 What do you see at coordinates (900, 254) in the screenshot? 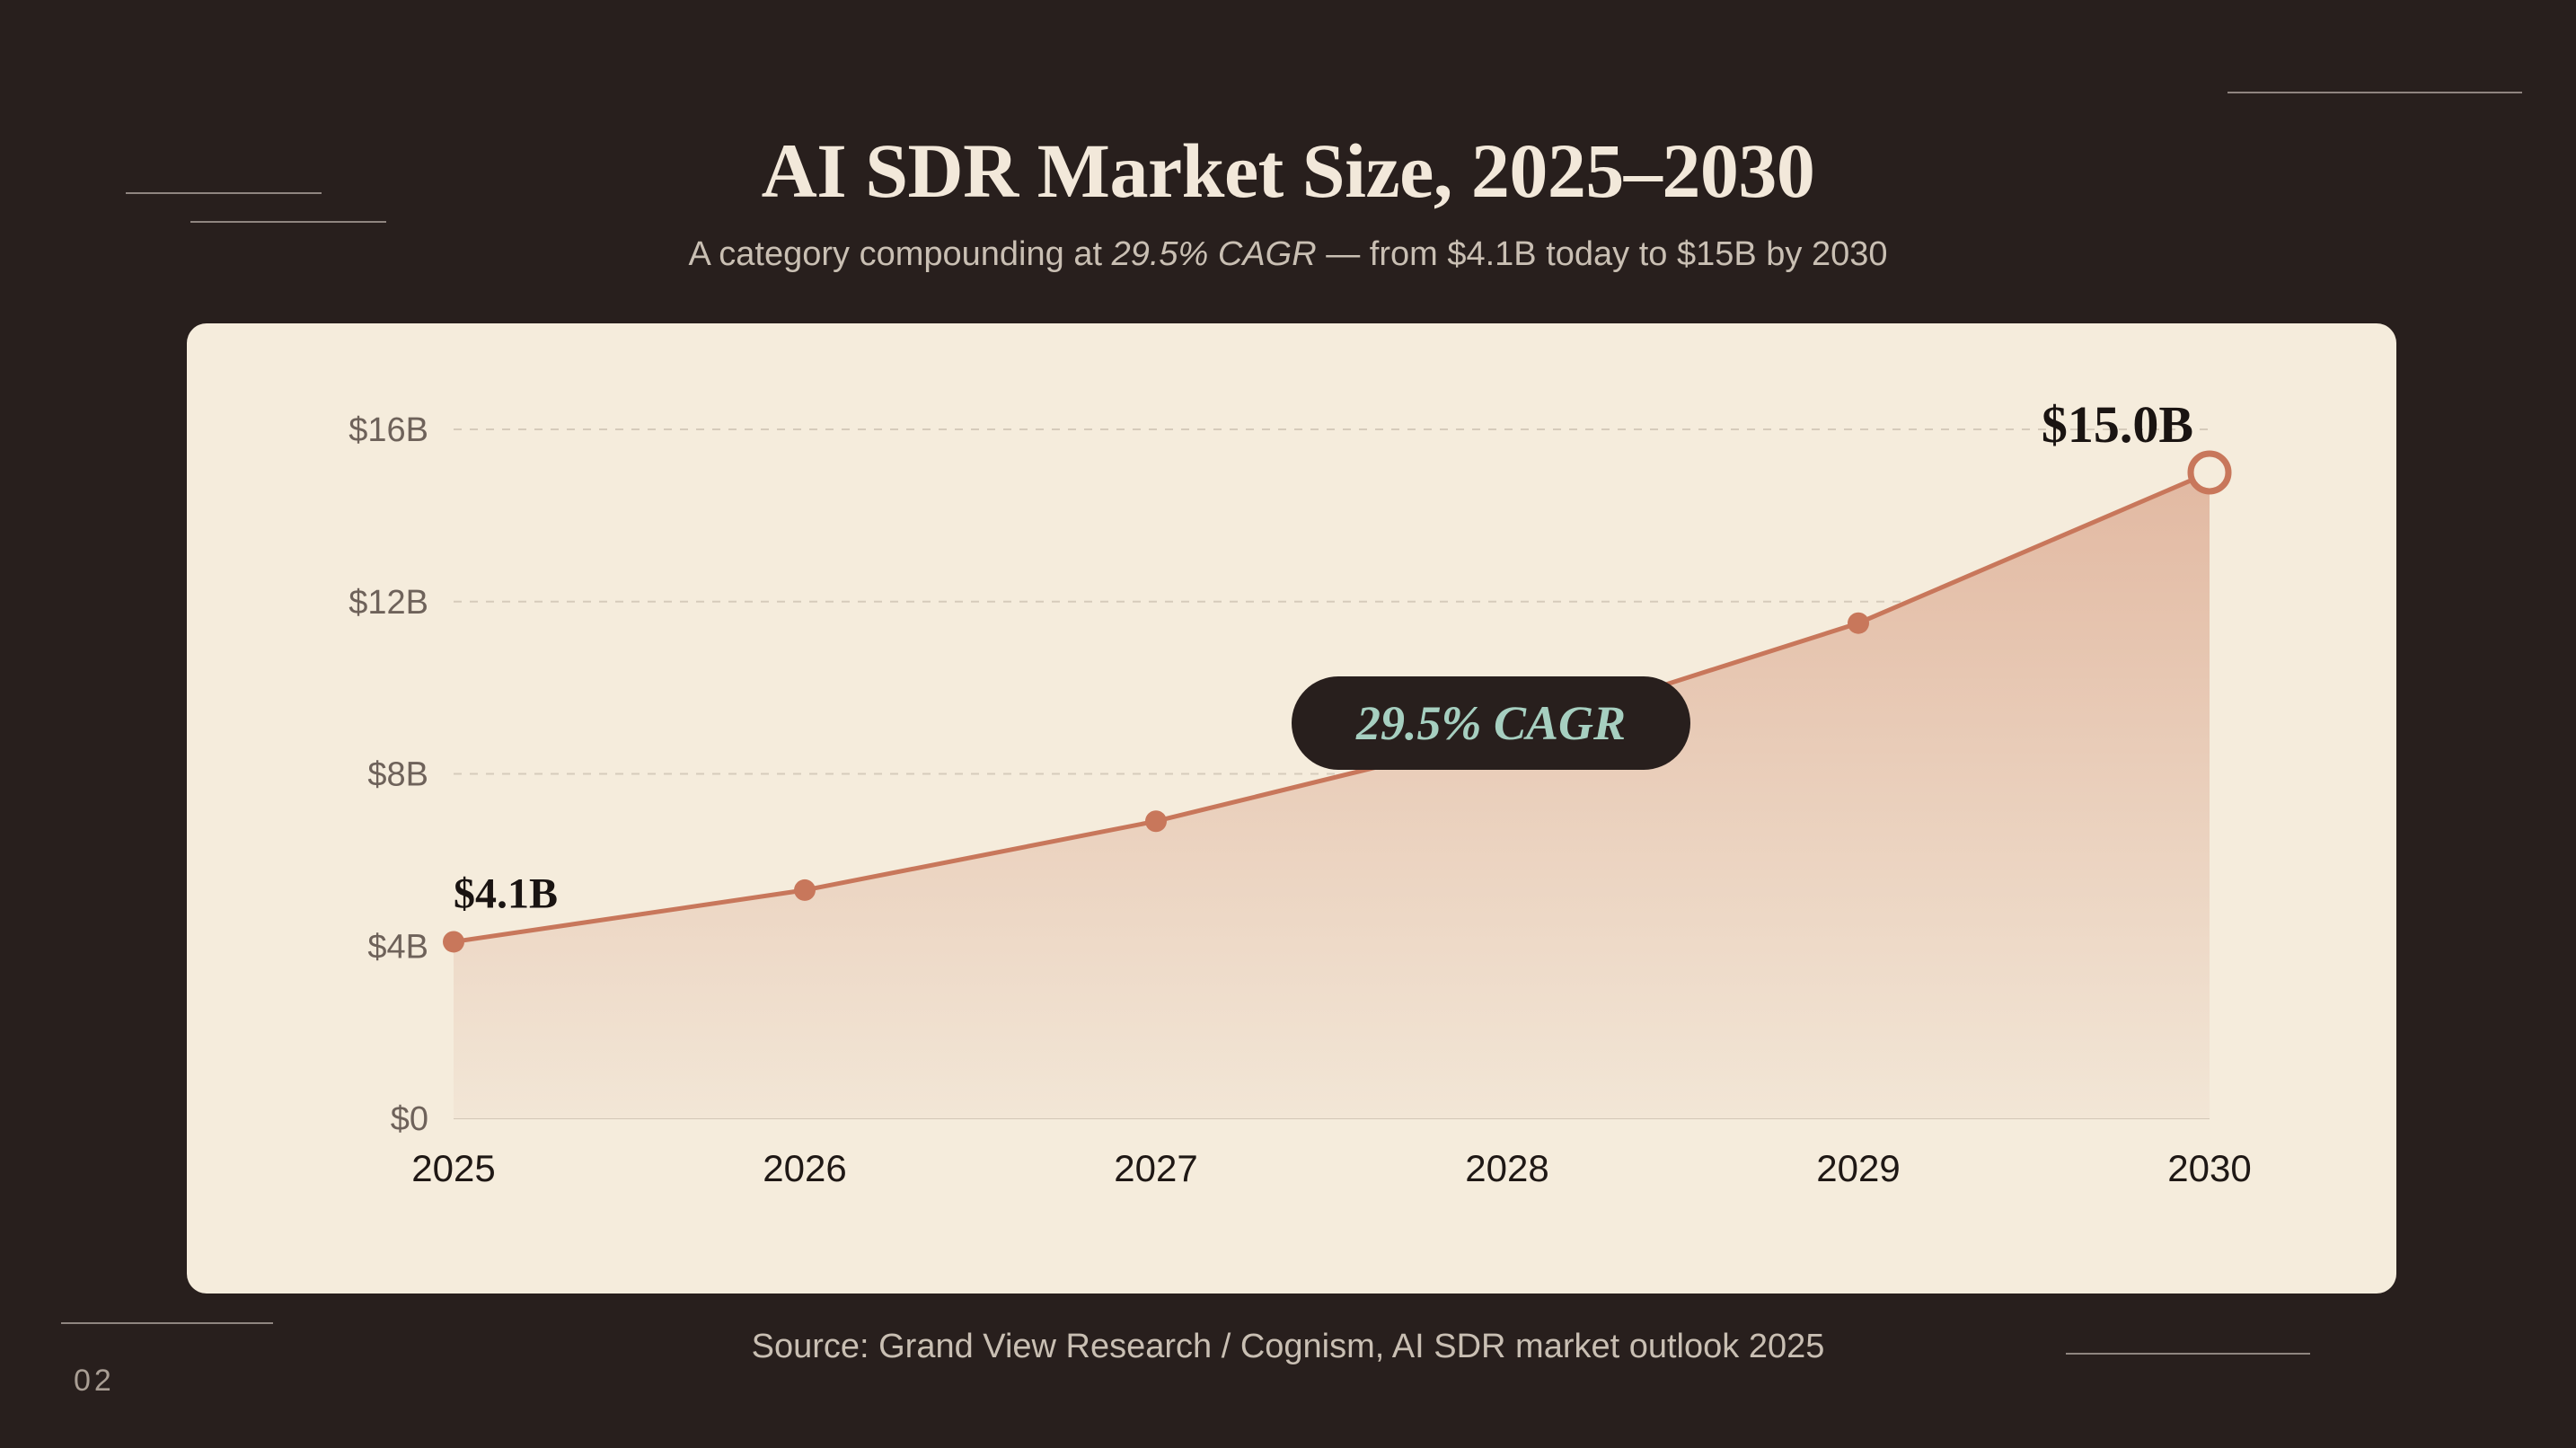
I see `subtitle-text: A category compounding at` at bounding box center [900, 254].